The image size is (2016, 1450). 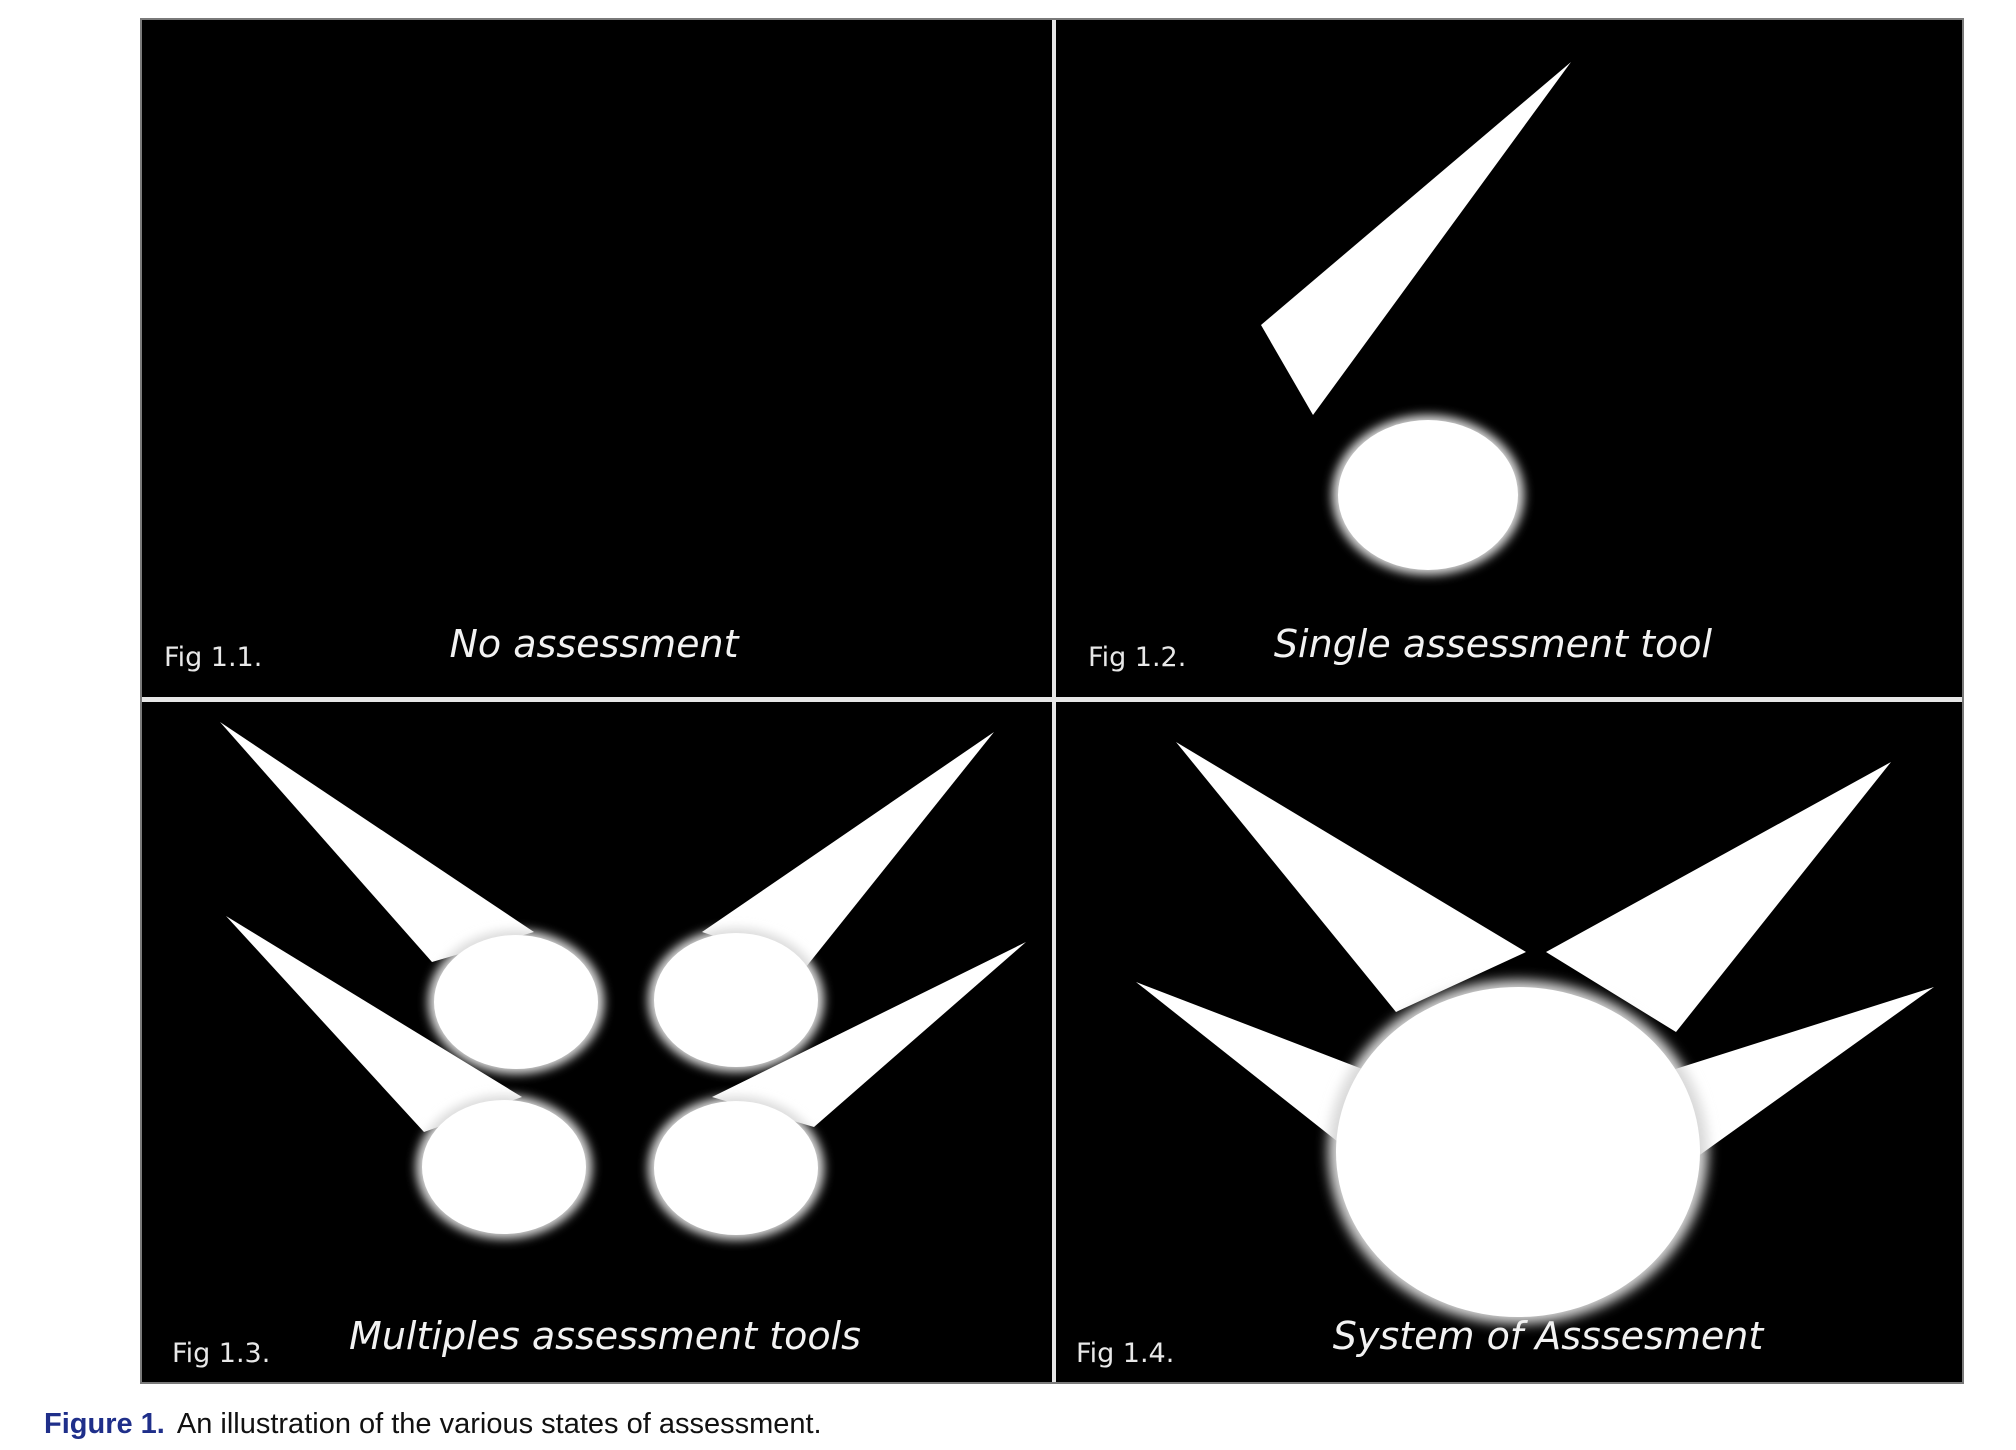 What do you see at coordinates (213, 657) in the screenshot?
I see `fig-label: Fig 1.1.` at bounding box center [213, 657].